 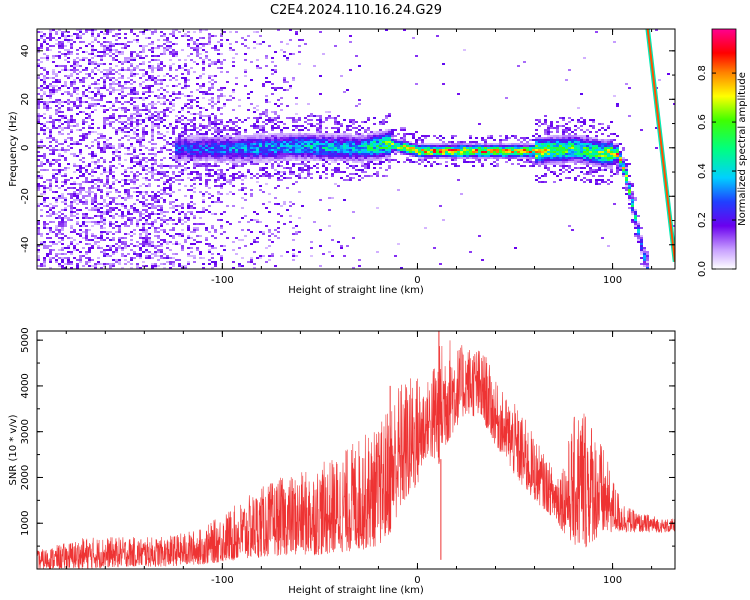 I want to click on y-tick-label: -40, so click(x=25, y=245).